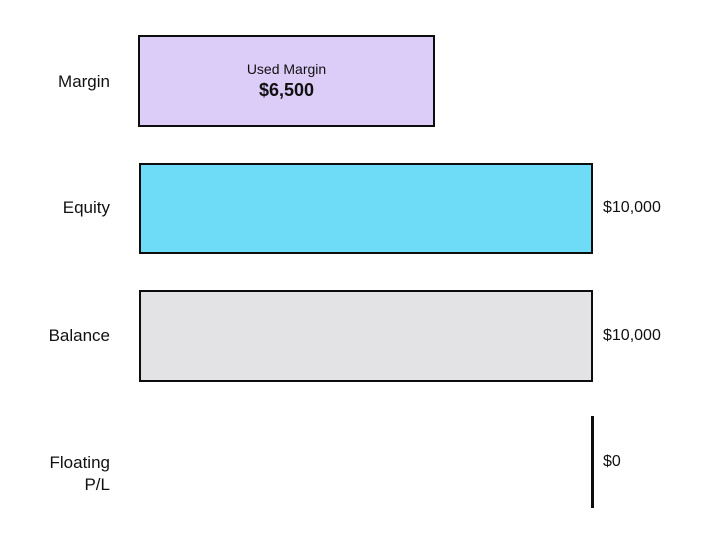 The width and height of the screenshot is (701, 542). Describe the element at coordinates (366, 336) in the screenshot. I see `balance-bar` at that location.